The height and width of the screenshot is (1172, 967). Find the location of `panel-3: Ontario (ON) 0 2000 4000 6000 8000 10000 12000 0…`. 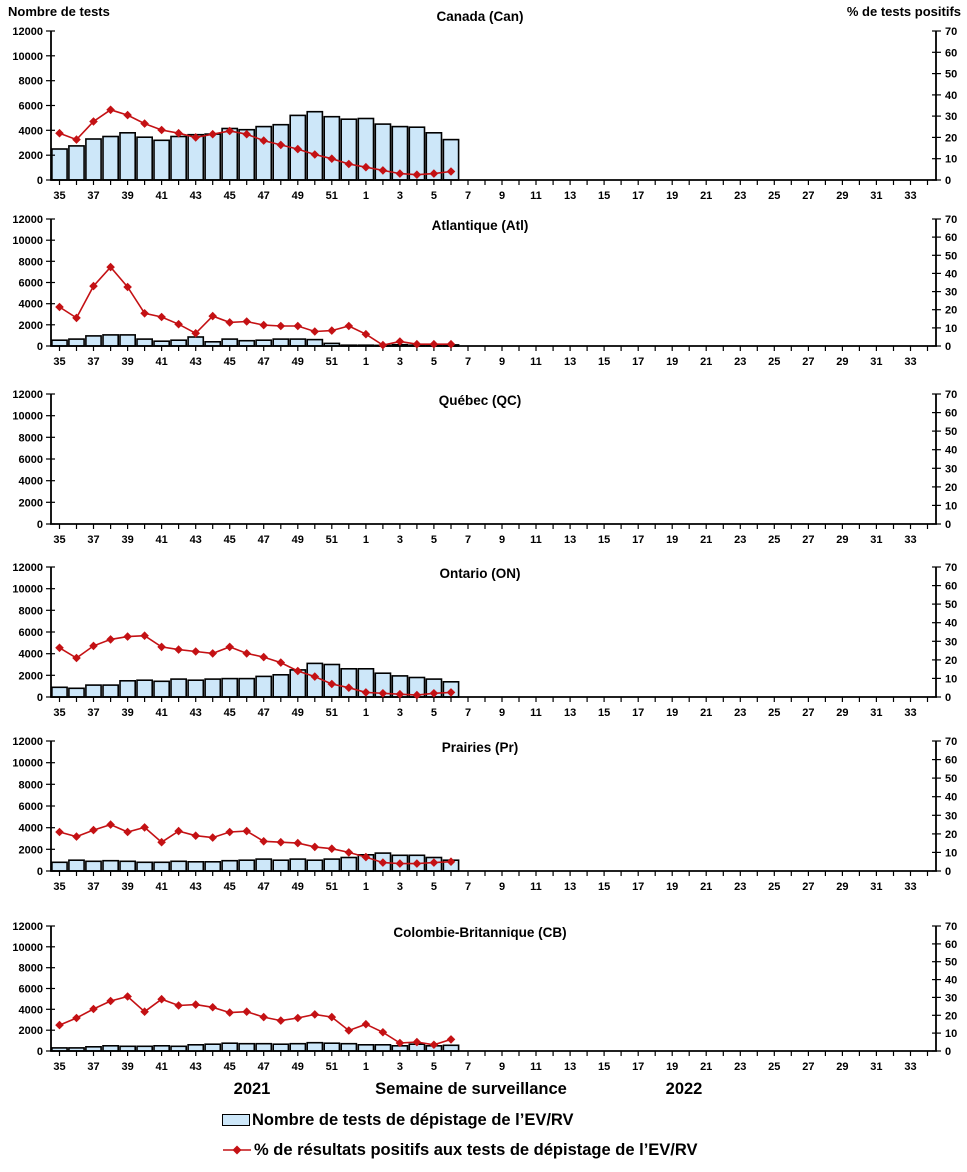

panel-3: Ontario (ON) 0 2000 4000 6000 8000 10000 12000 0… is located at coordinates (484, 640).